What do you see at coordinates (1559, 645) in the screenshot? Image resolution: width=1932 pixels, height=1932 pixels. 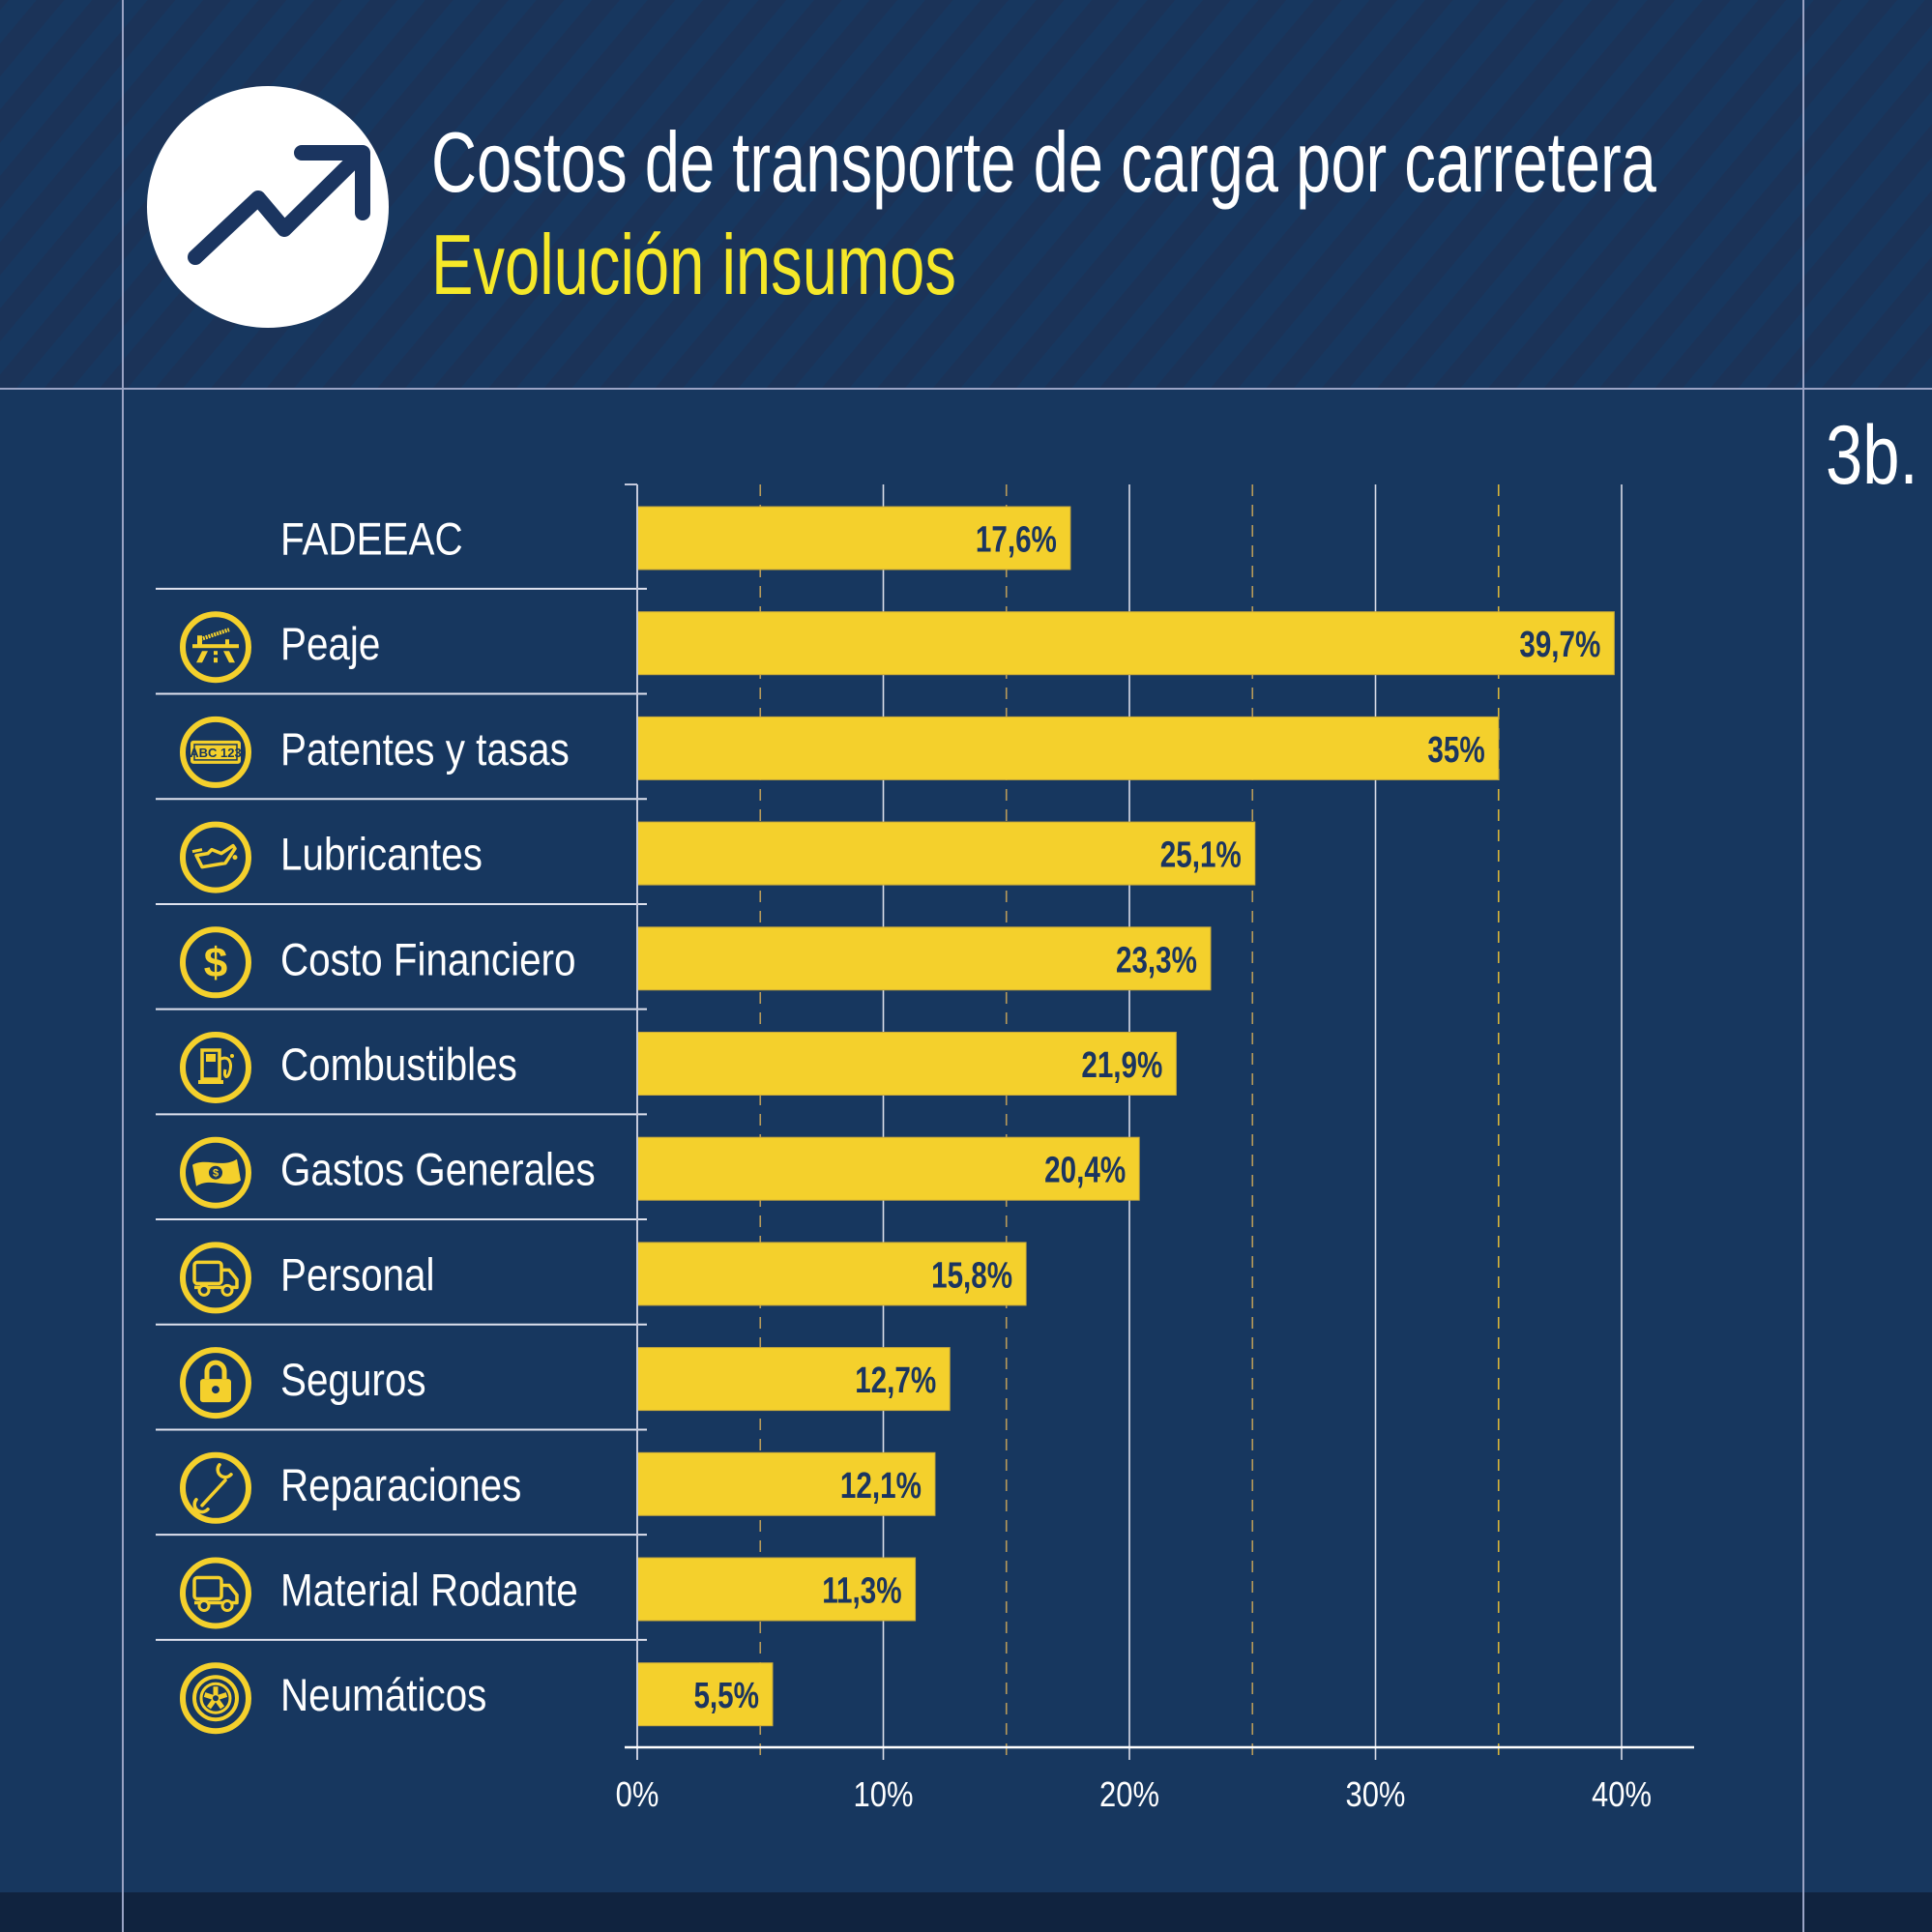 I see `value-label: 39,7%` at bounding box center [1559, 645].